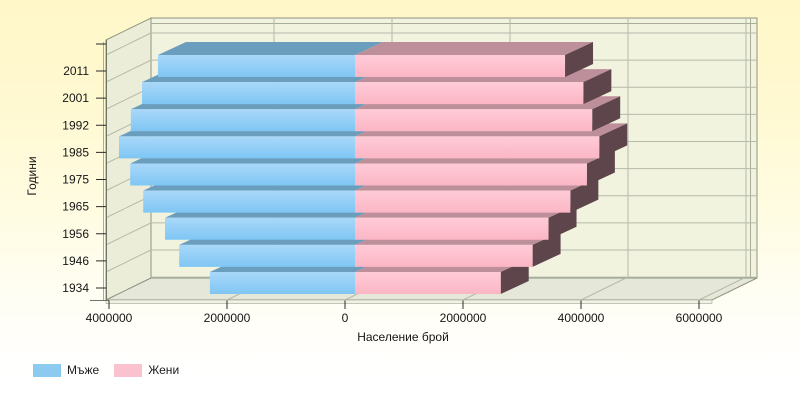 Image resolution: width=800 pixels, height=400 pixels. What do you see at coordinates (463, 201) in the screenshot?
I see `bar-women-1965` at bounding box center [463, 201].